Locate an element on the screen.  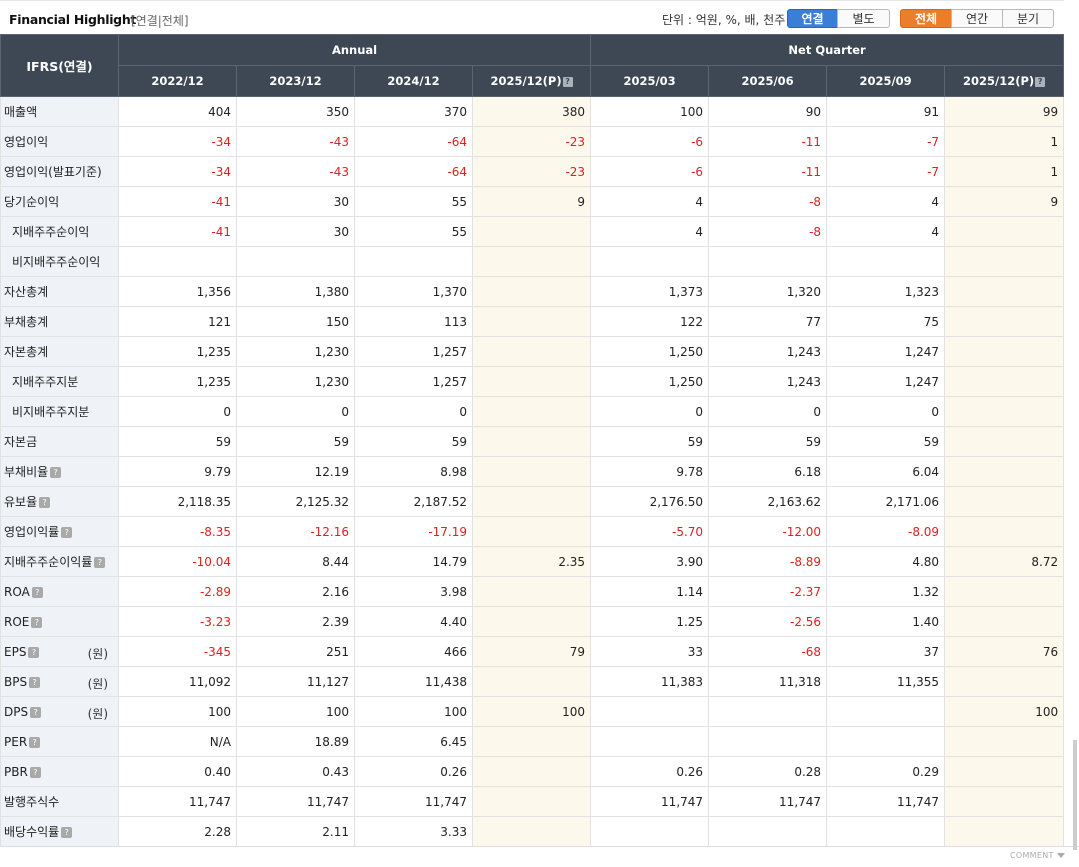
separate-button: 별도 is located at coordinates (863, 18).